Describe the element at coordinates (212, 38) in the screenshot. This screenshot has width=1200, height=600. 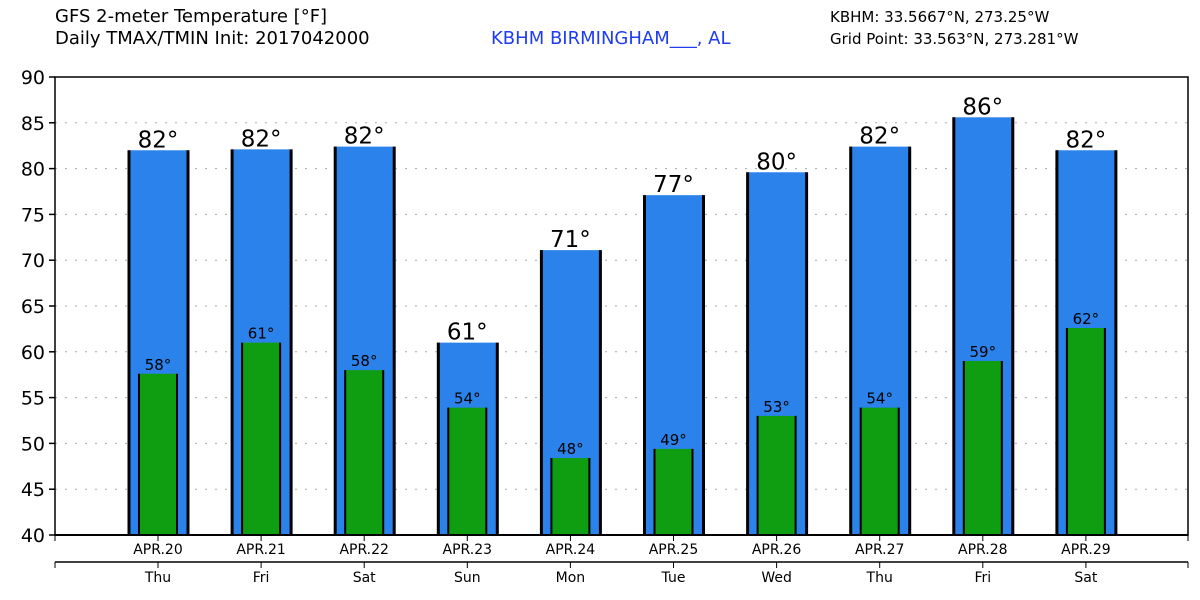
I see `chart-subtitle: Daily TMAX/TMIN Init: 2017042000` at that location.